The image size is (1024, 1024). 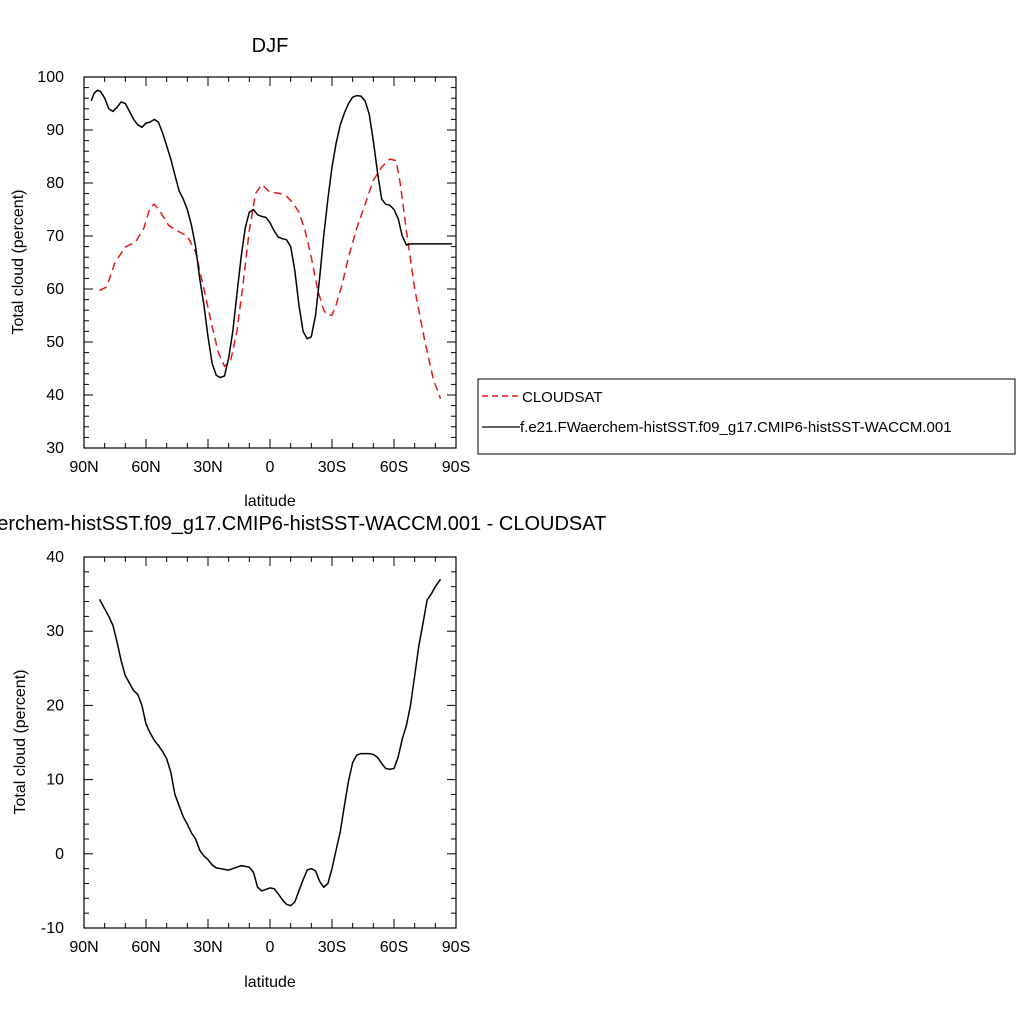 What do you see at coordinates (55, 183) in the screenshot?
I see `y-tick-label: 80` at bounding box center [55, 183].